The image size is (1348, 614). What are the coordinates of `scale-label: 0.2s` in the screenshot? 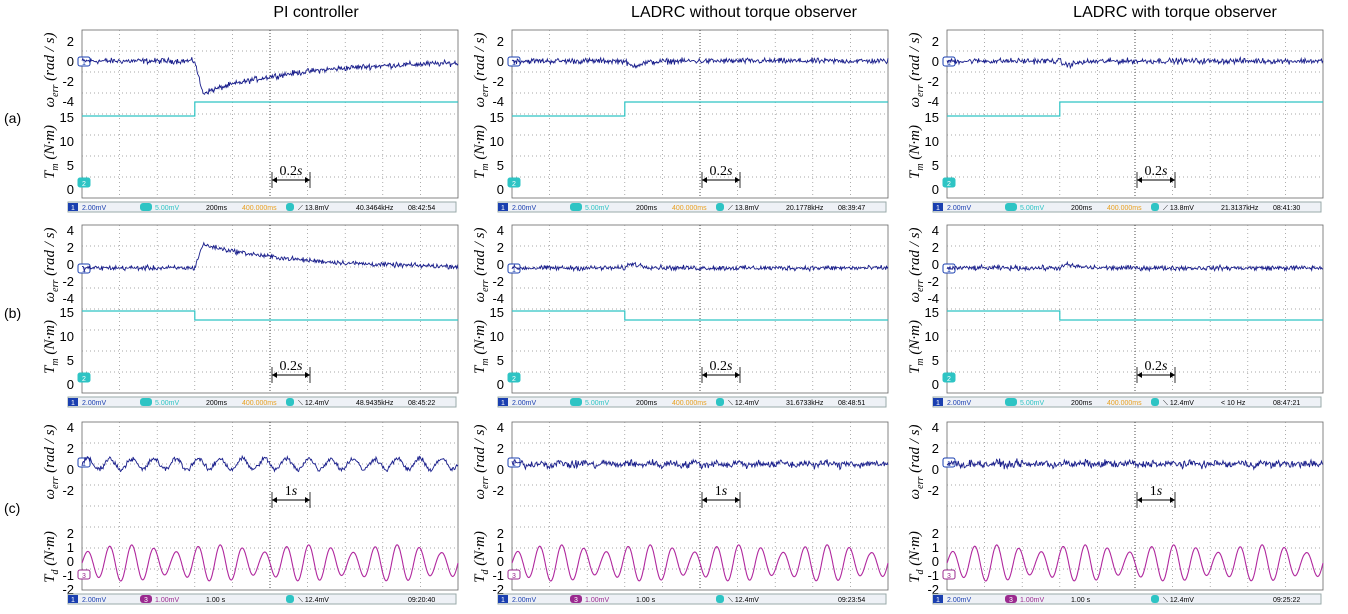 It's located at (292, 366).